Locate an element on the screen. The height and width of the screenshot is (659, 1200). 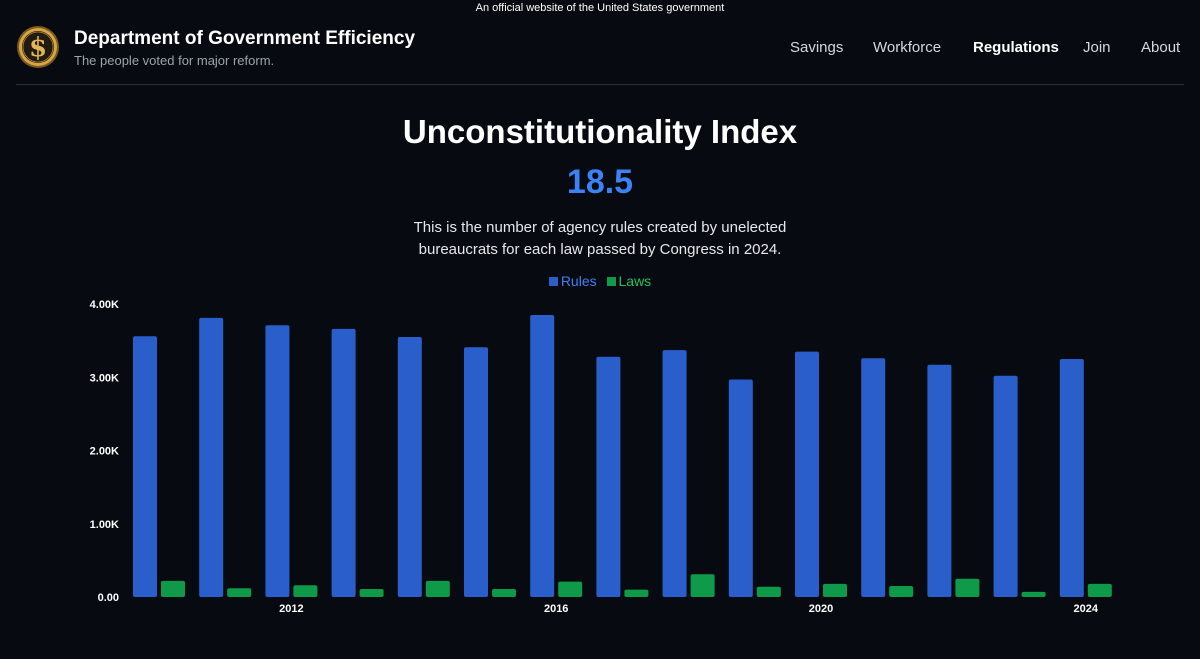
rules-bar-2016 is located at coordinates (542, 455).